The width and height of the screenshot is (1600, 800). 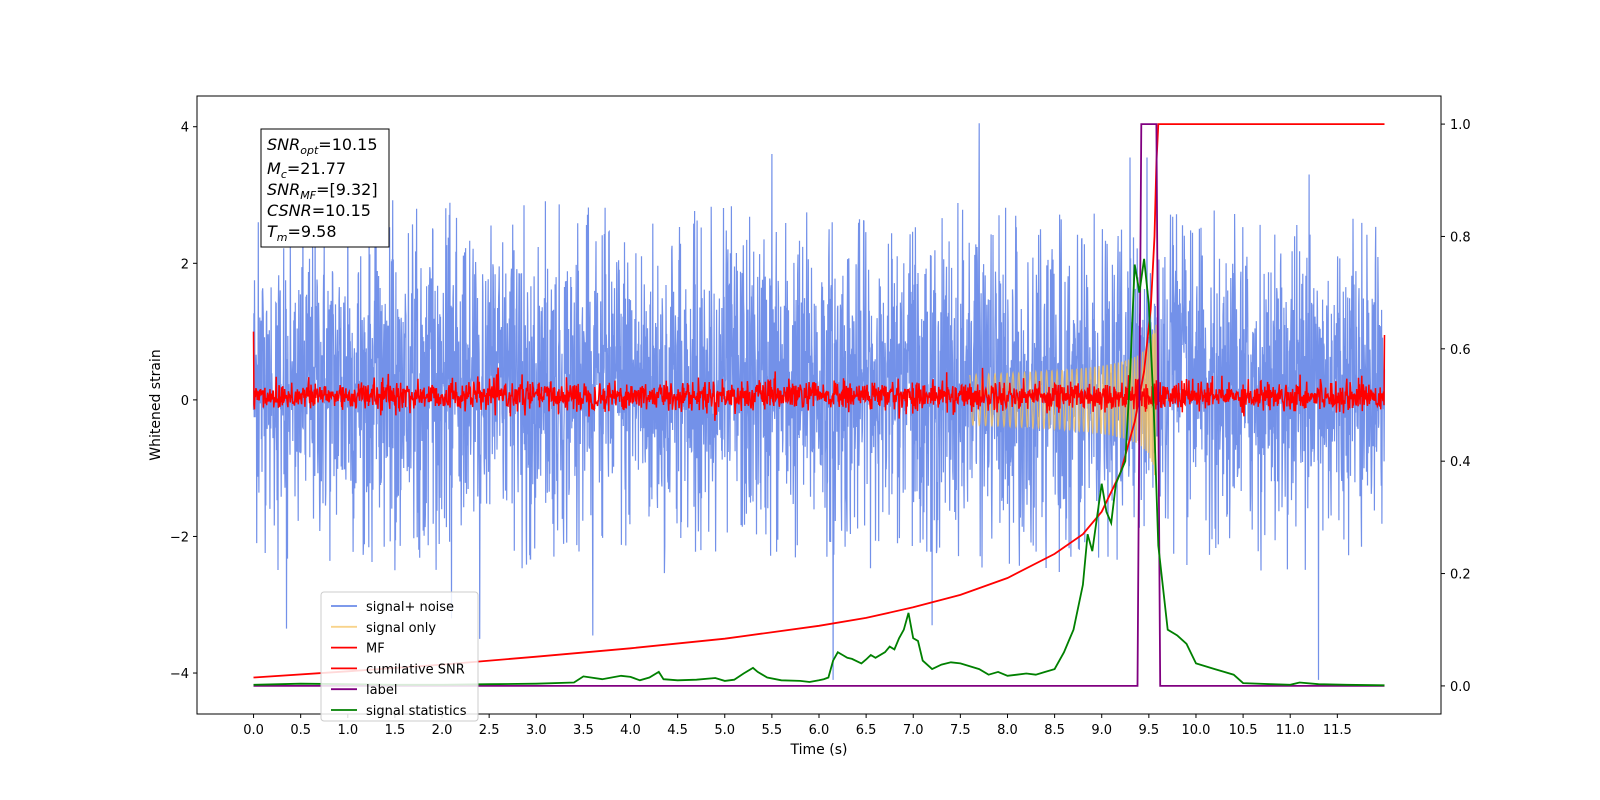 I want to click on legend-label-signal-noise: signal+ noise, so click(x=410, y=607).